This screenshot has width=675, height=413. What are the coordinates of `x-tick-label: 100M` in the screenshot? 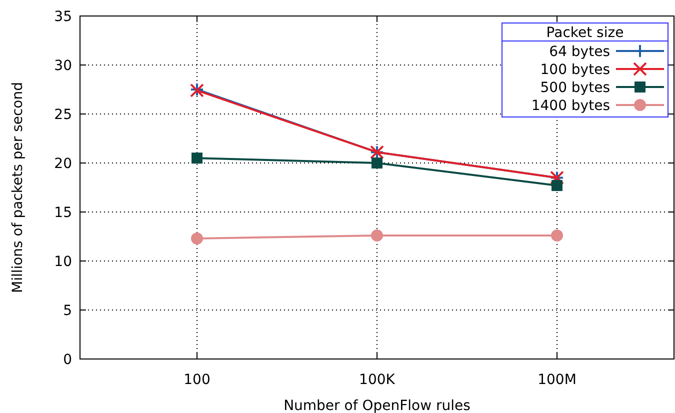 It's located at (557, 380).